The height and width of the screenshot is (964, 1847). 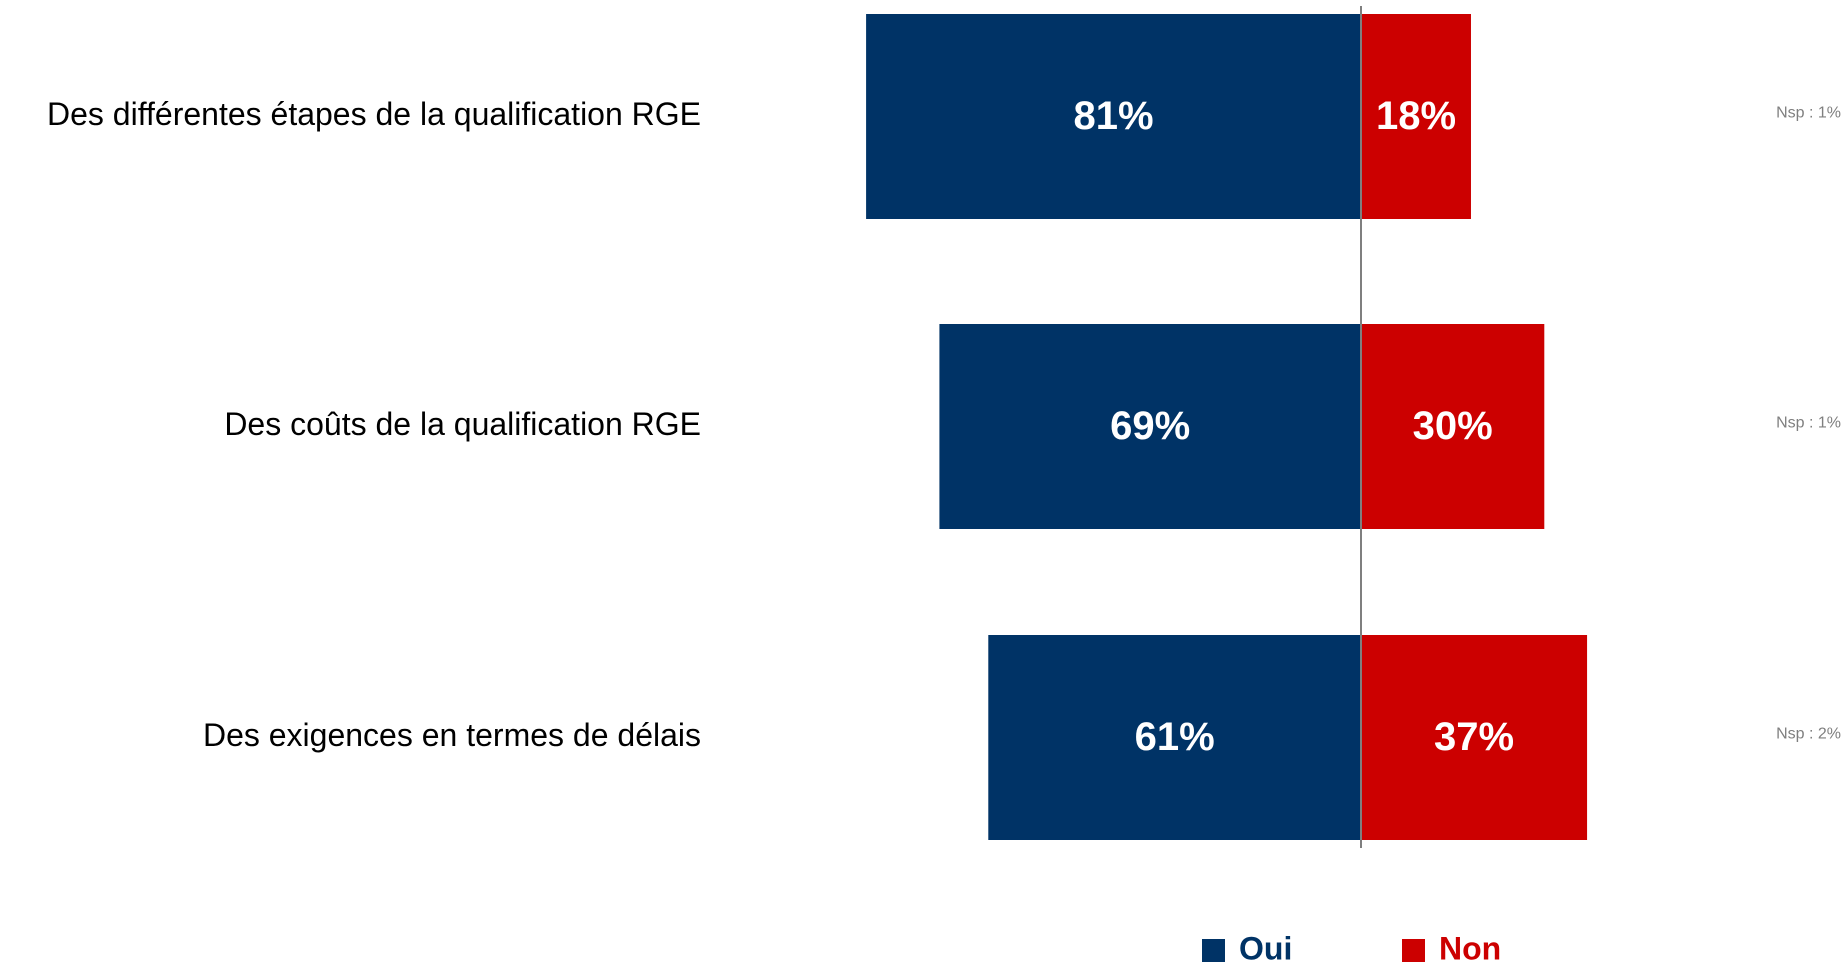 What do you see at coordinates (1808, 734) in the screenshot?
I see `nsp-note: Nsp : 2%` at bounding box center [1808, 734].